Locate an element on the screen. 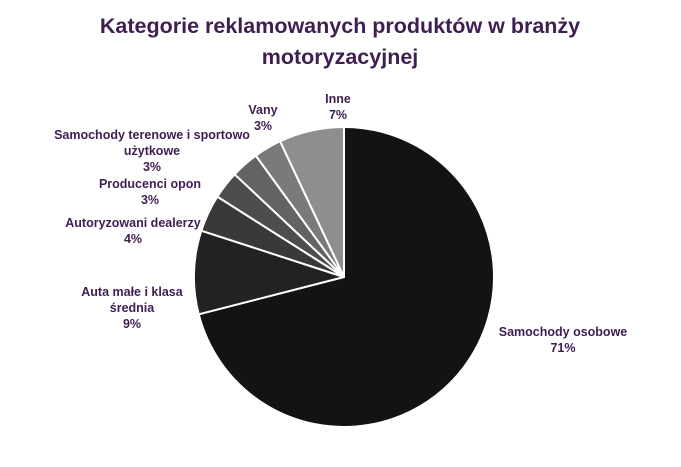 The width and height of the screenshot is (681, 467). slice-label-text: Producenci opon is located at coordinates (150, 184).